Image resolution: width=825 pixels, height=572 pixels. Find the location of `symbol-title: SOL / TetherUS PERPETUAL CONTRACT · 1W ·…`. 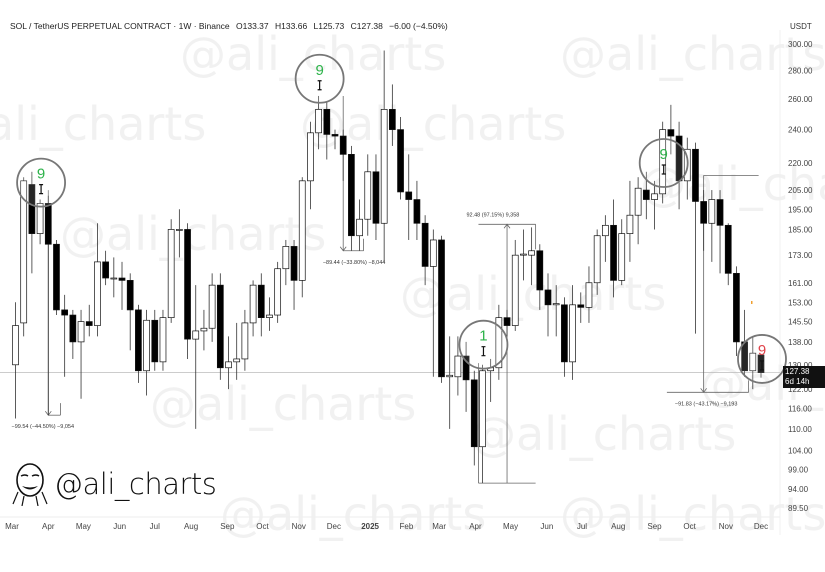

symbol-title: SOL / TetherUS PERPETUAL CONTRACT · 1W ·… is located at coordinates (120, 26).